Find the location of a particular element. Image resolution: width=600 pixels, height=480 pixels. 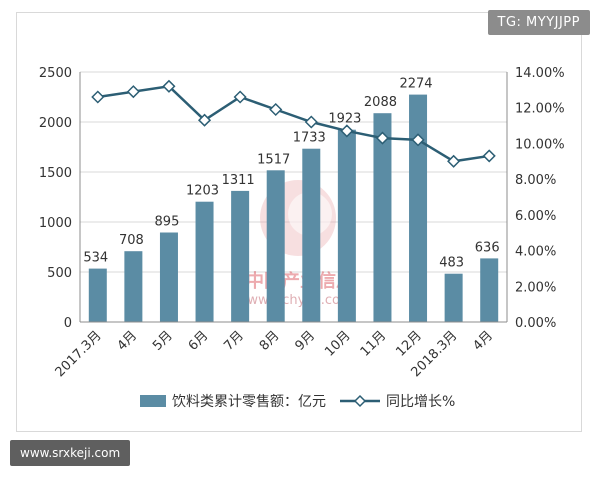

y-tick-label: 2000 is located at coordinates (55, 123).